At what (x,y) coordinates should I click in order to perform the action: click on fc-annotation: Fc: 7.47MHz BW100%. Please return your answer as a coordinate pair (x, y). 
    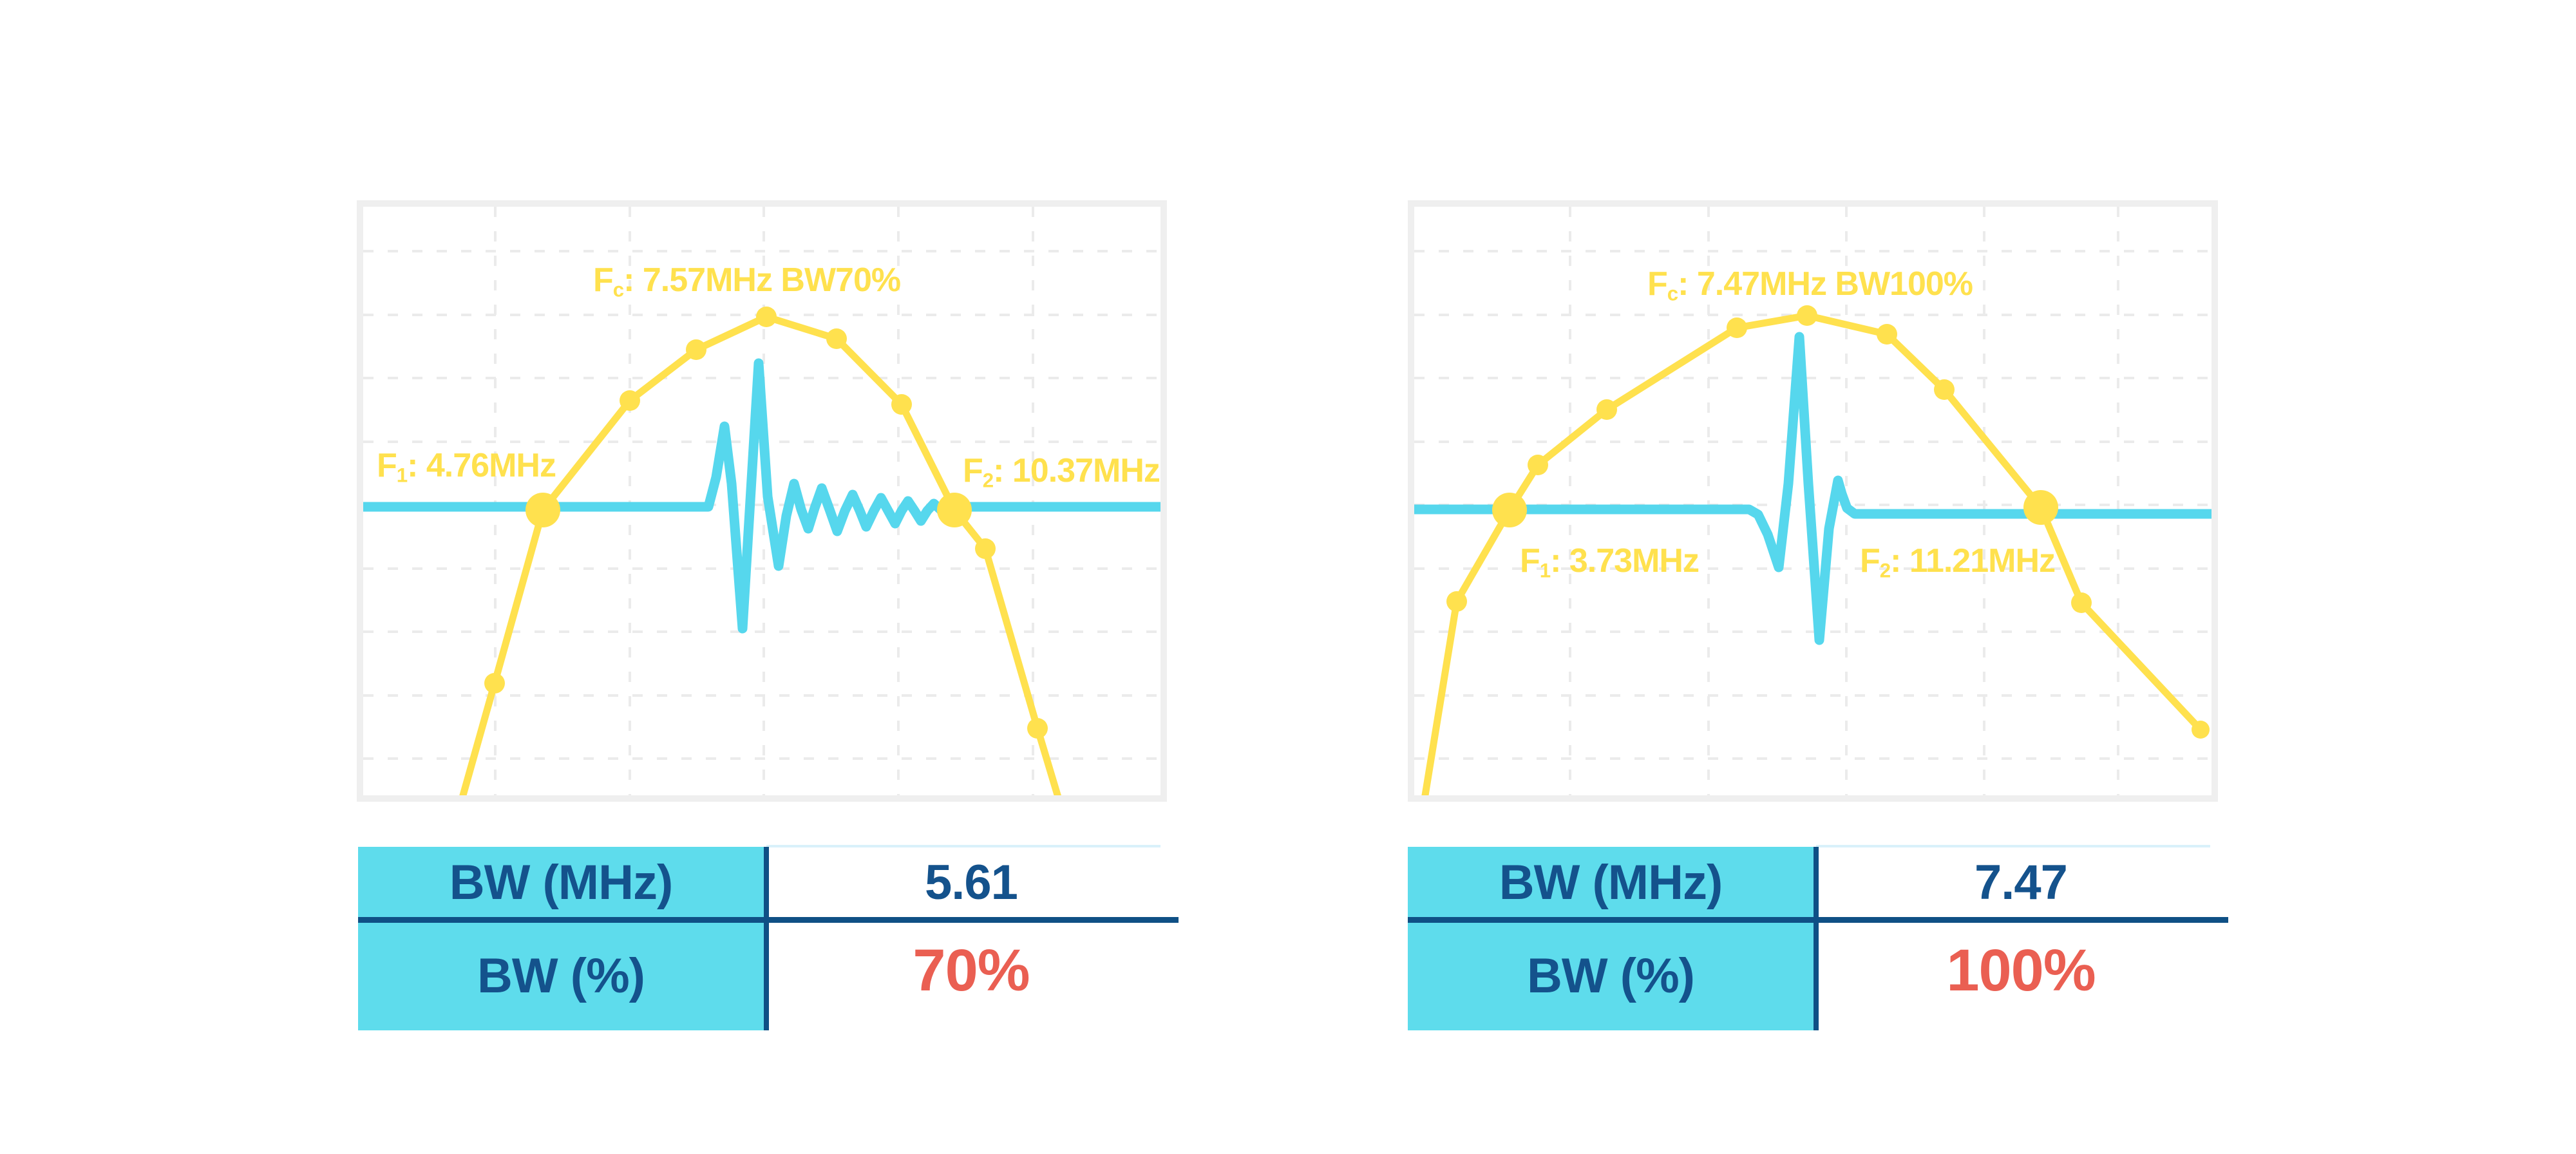
    Looking at the image, I should click on (1810, 285).